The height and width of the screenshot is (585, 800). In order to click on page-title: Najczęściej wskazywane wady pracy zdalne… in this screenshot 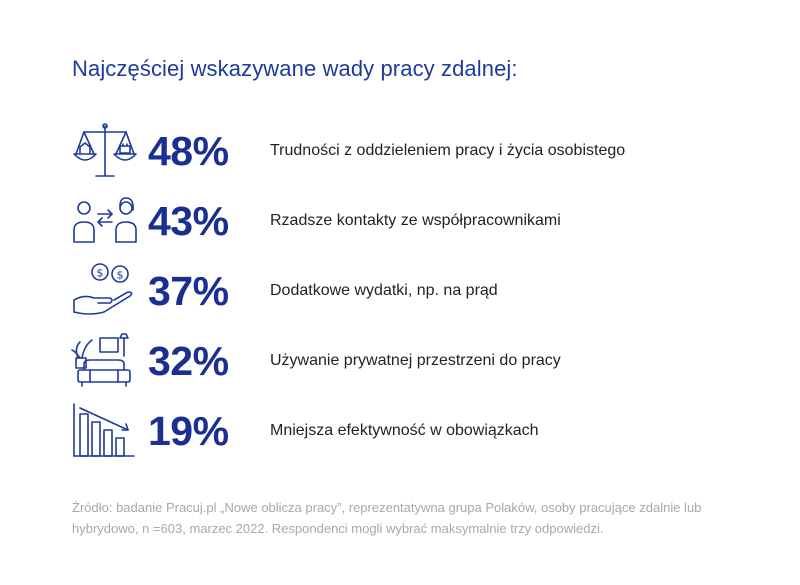, I will do `click(295, 68)`.